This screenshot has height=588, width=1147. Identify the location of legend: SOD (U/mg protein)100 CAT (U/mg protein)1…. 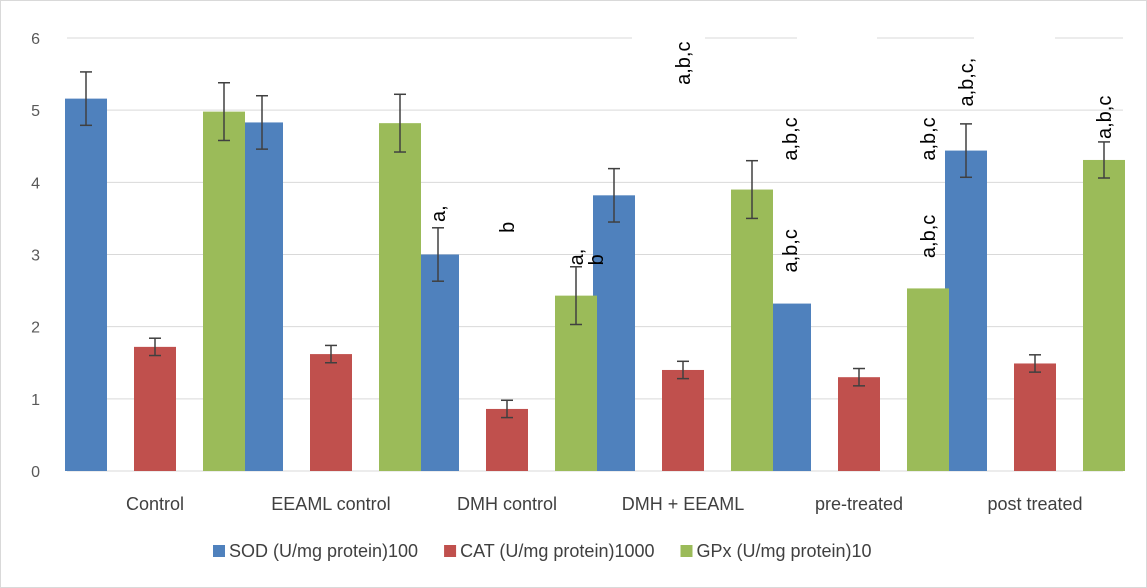
(542, 551).